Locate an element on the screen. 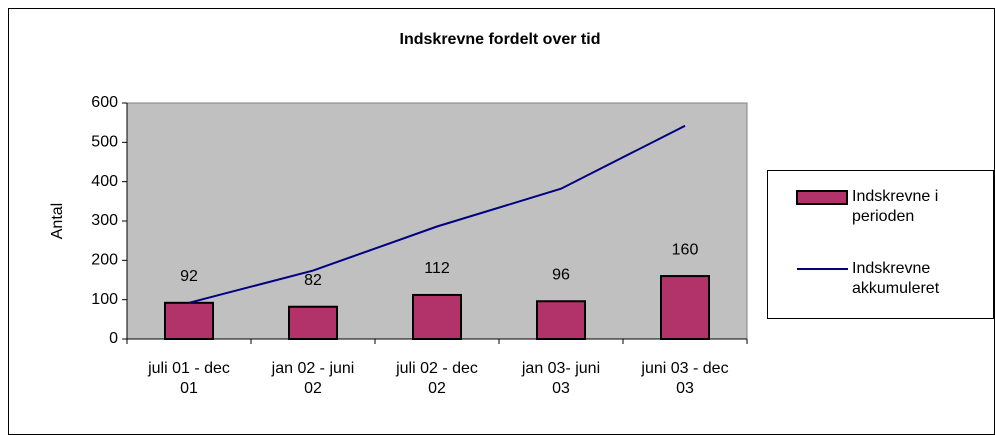 Image resolution: width=995 pixels, height=435 pixels. x-tick-label: juni 03 - dec 03 is located at coordinates (684, 378).